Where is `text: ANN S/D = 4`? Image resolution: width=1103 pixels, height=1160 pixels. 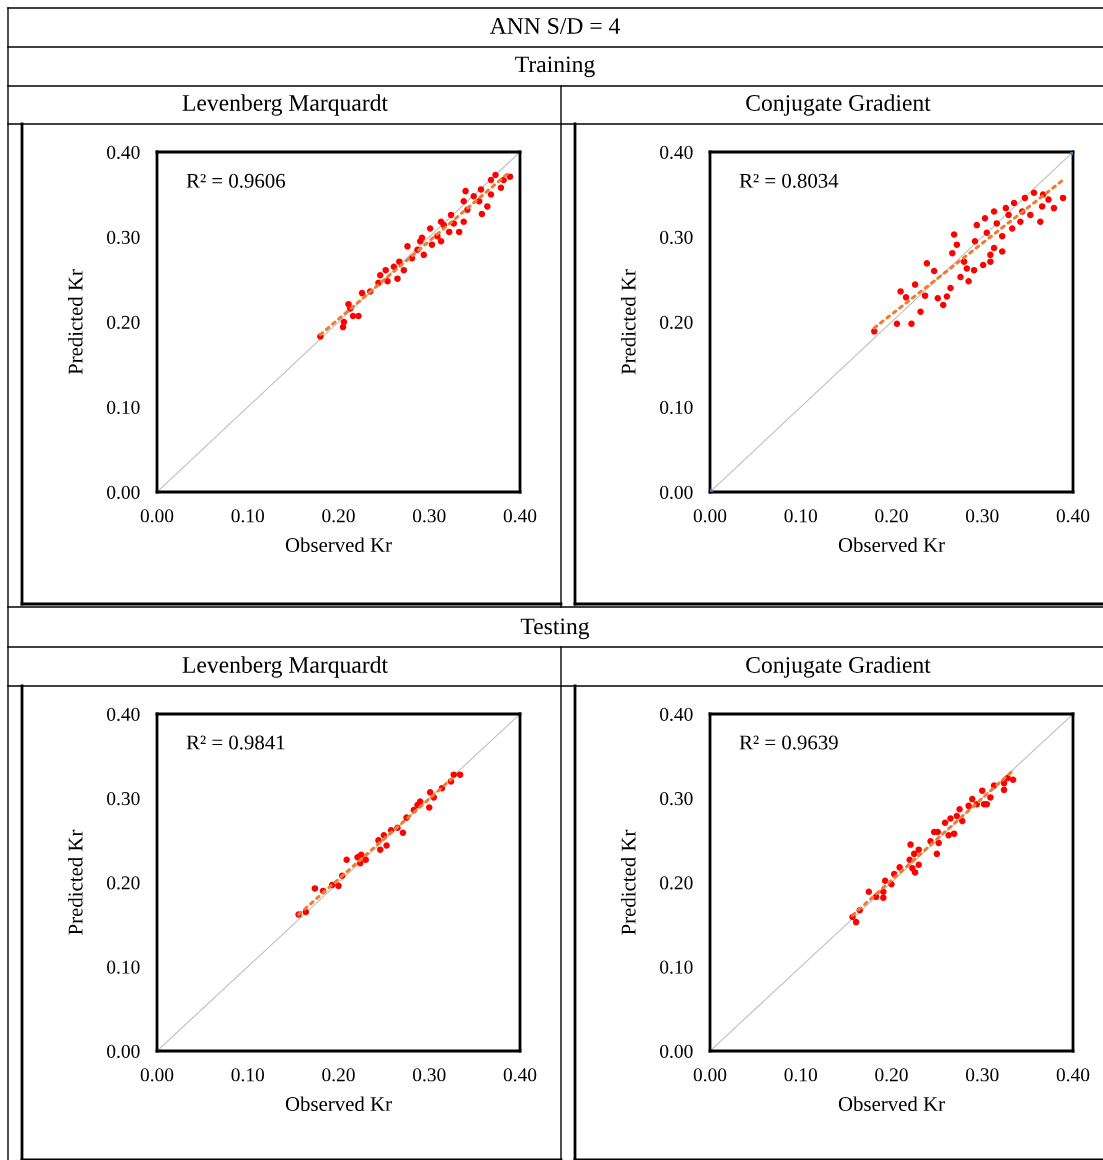
text: ANN S/D = 4 is located at coordinates (554, 26).